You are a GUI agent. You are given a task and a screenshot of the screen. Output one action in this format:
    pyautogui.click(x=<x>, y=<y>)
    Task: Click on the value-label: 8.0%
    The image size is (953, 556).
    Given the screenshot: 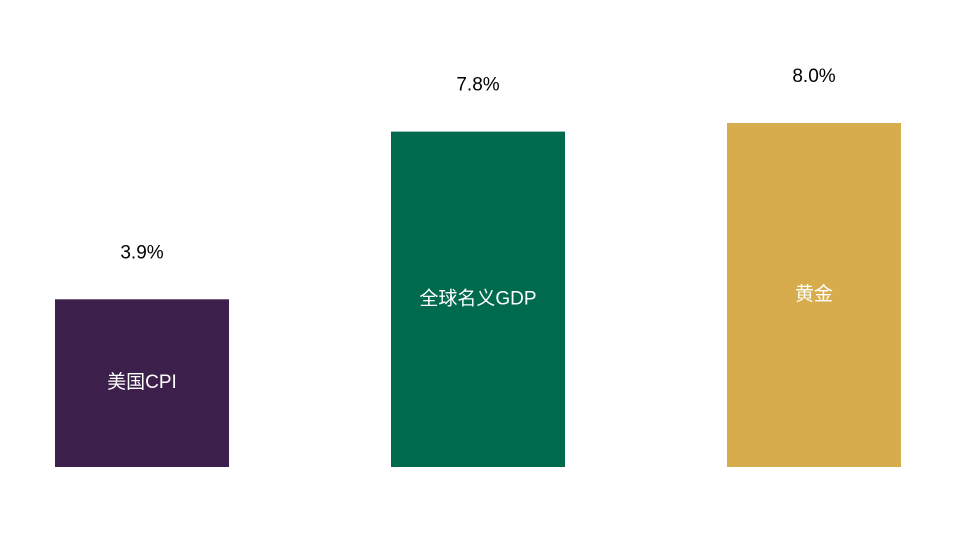 What is the action you would take?
    pyautogui.click(x=813, y=76)
    